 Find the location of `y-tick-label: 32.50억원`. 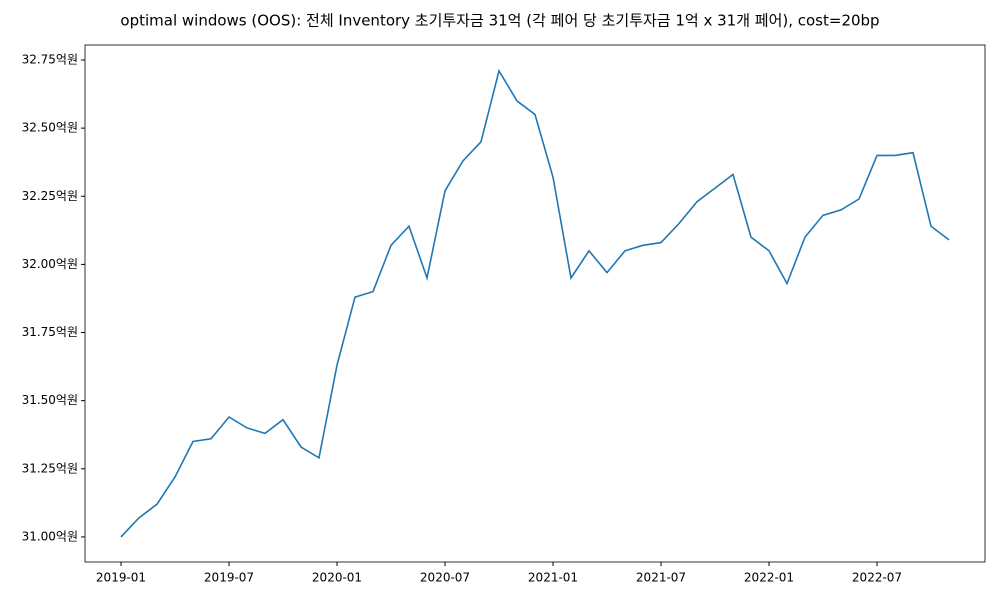

y-tick-label: 32.50억원 is located at coordinates (50, 128).